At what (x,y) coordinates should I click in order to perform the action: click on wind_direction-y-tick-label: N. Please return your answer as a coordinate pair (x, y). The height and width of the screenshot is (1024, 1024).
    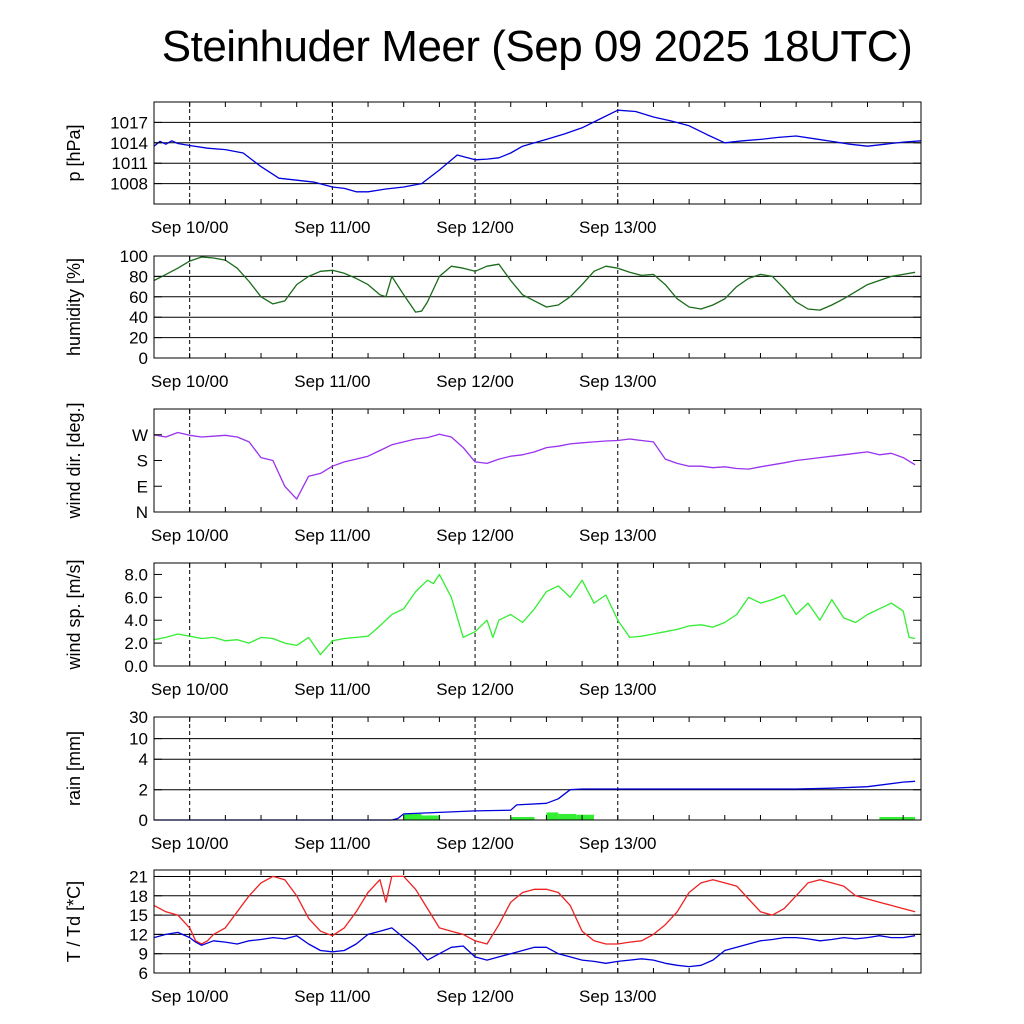
    Looking at the image, I should click on (142, 512).